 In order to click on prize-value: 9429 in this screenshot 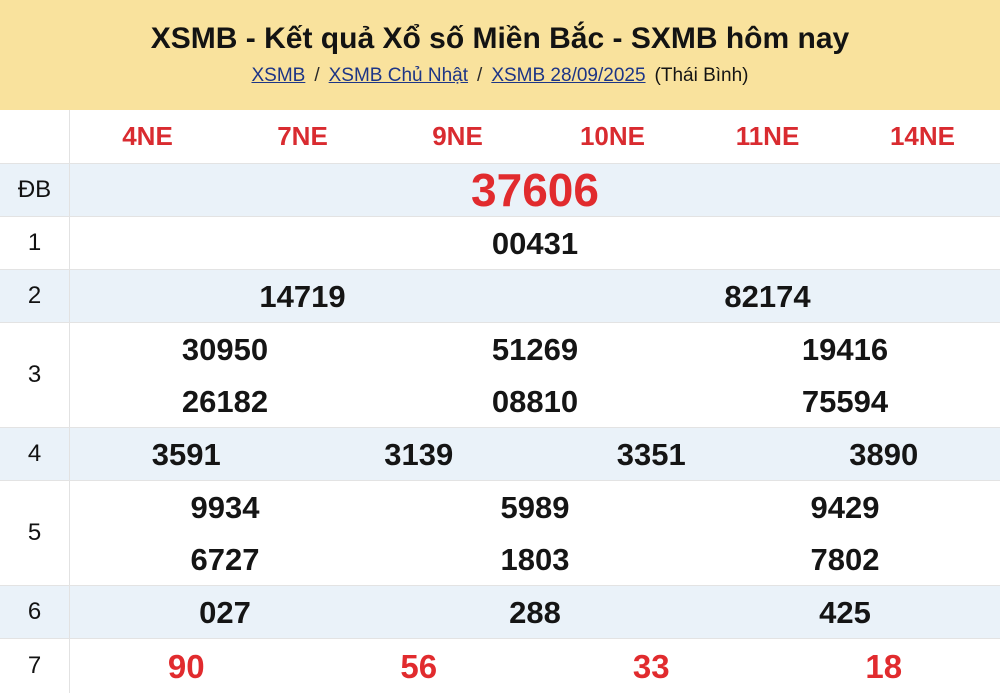, I will do `click(845, 507)`.